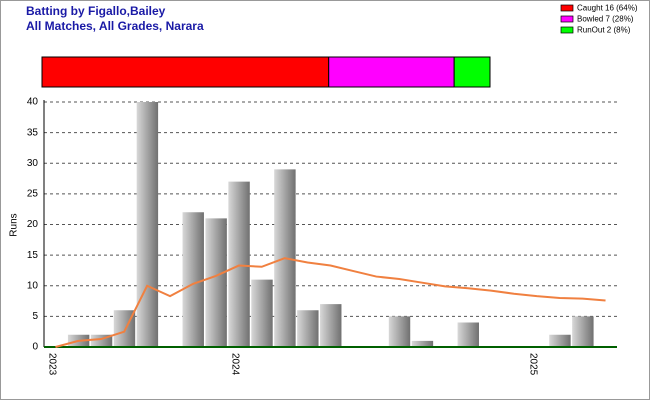  I want to click on y-tick-label: 25, so click(33, 194).